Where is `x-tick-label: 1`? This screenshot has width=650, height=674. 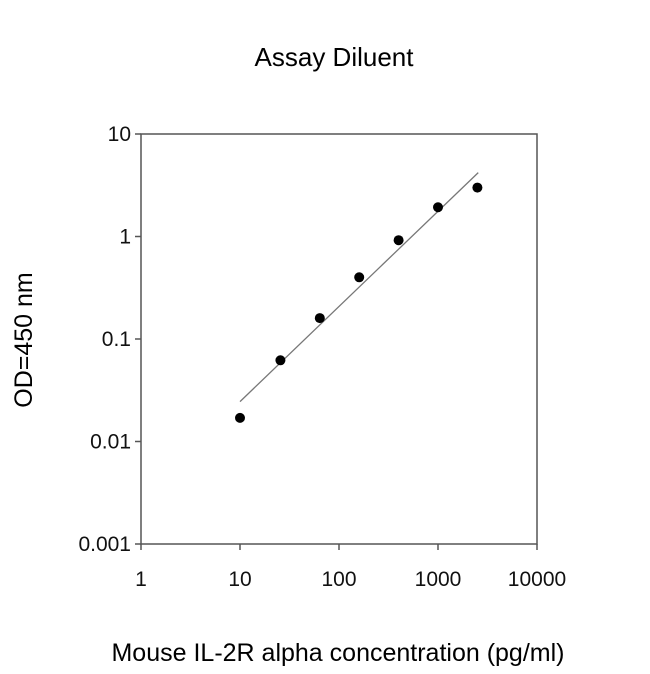 x-tick-label: 1 is located at coordinates (141, 579).